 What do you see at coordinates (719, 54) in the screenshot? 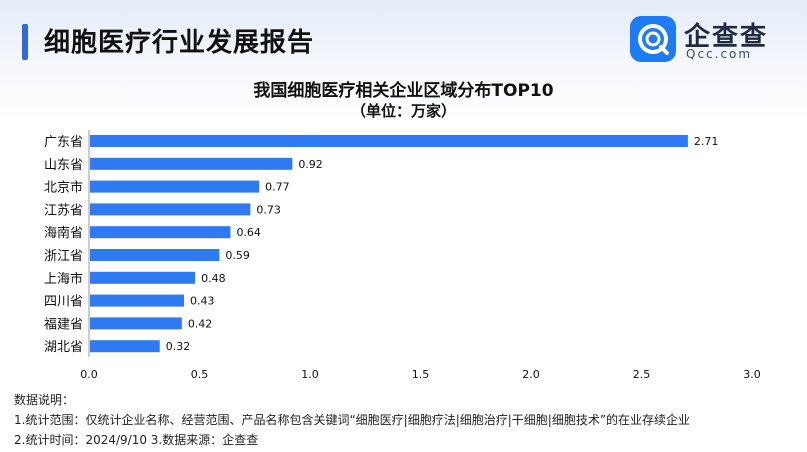
I see `logo-domain: Qcc.com` at bounding box center [719, 54].